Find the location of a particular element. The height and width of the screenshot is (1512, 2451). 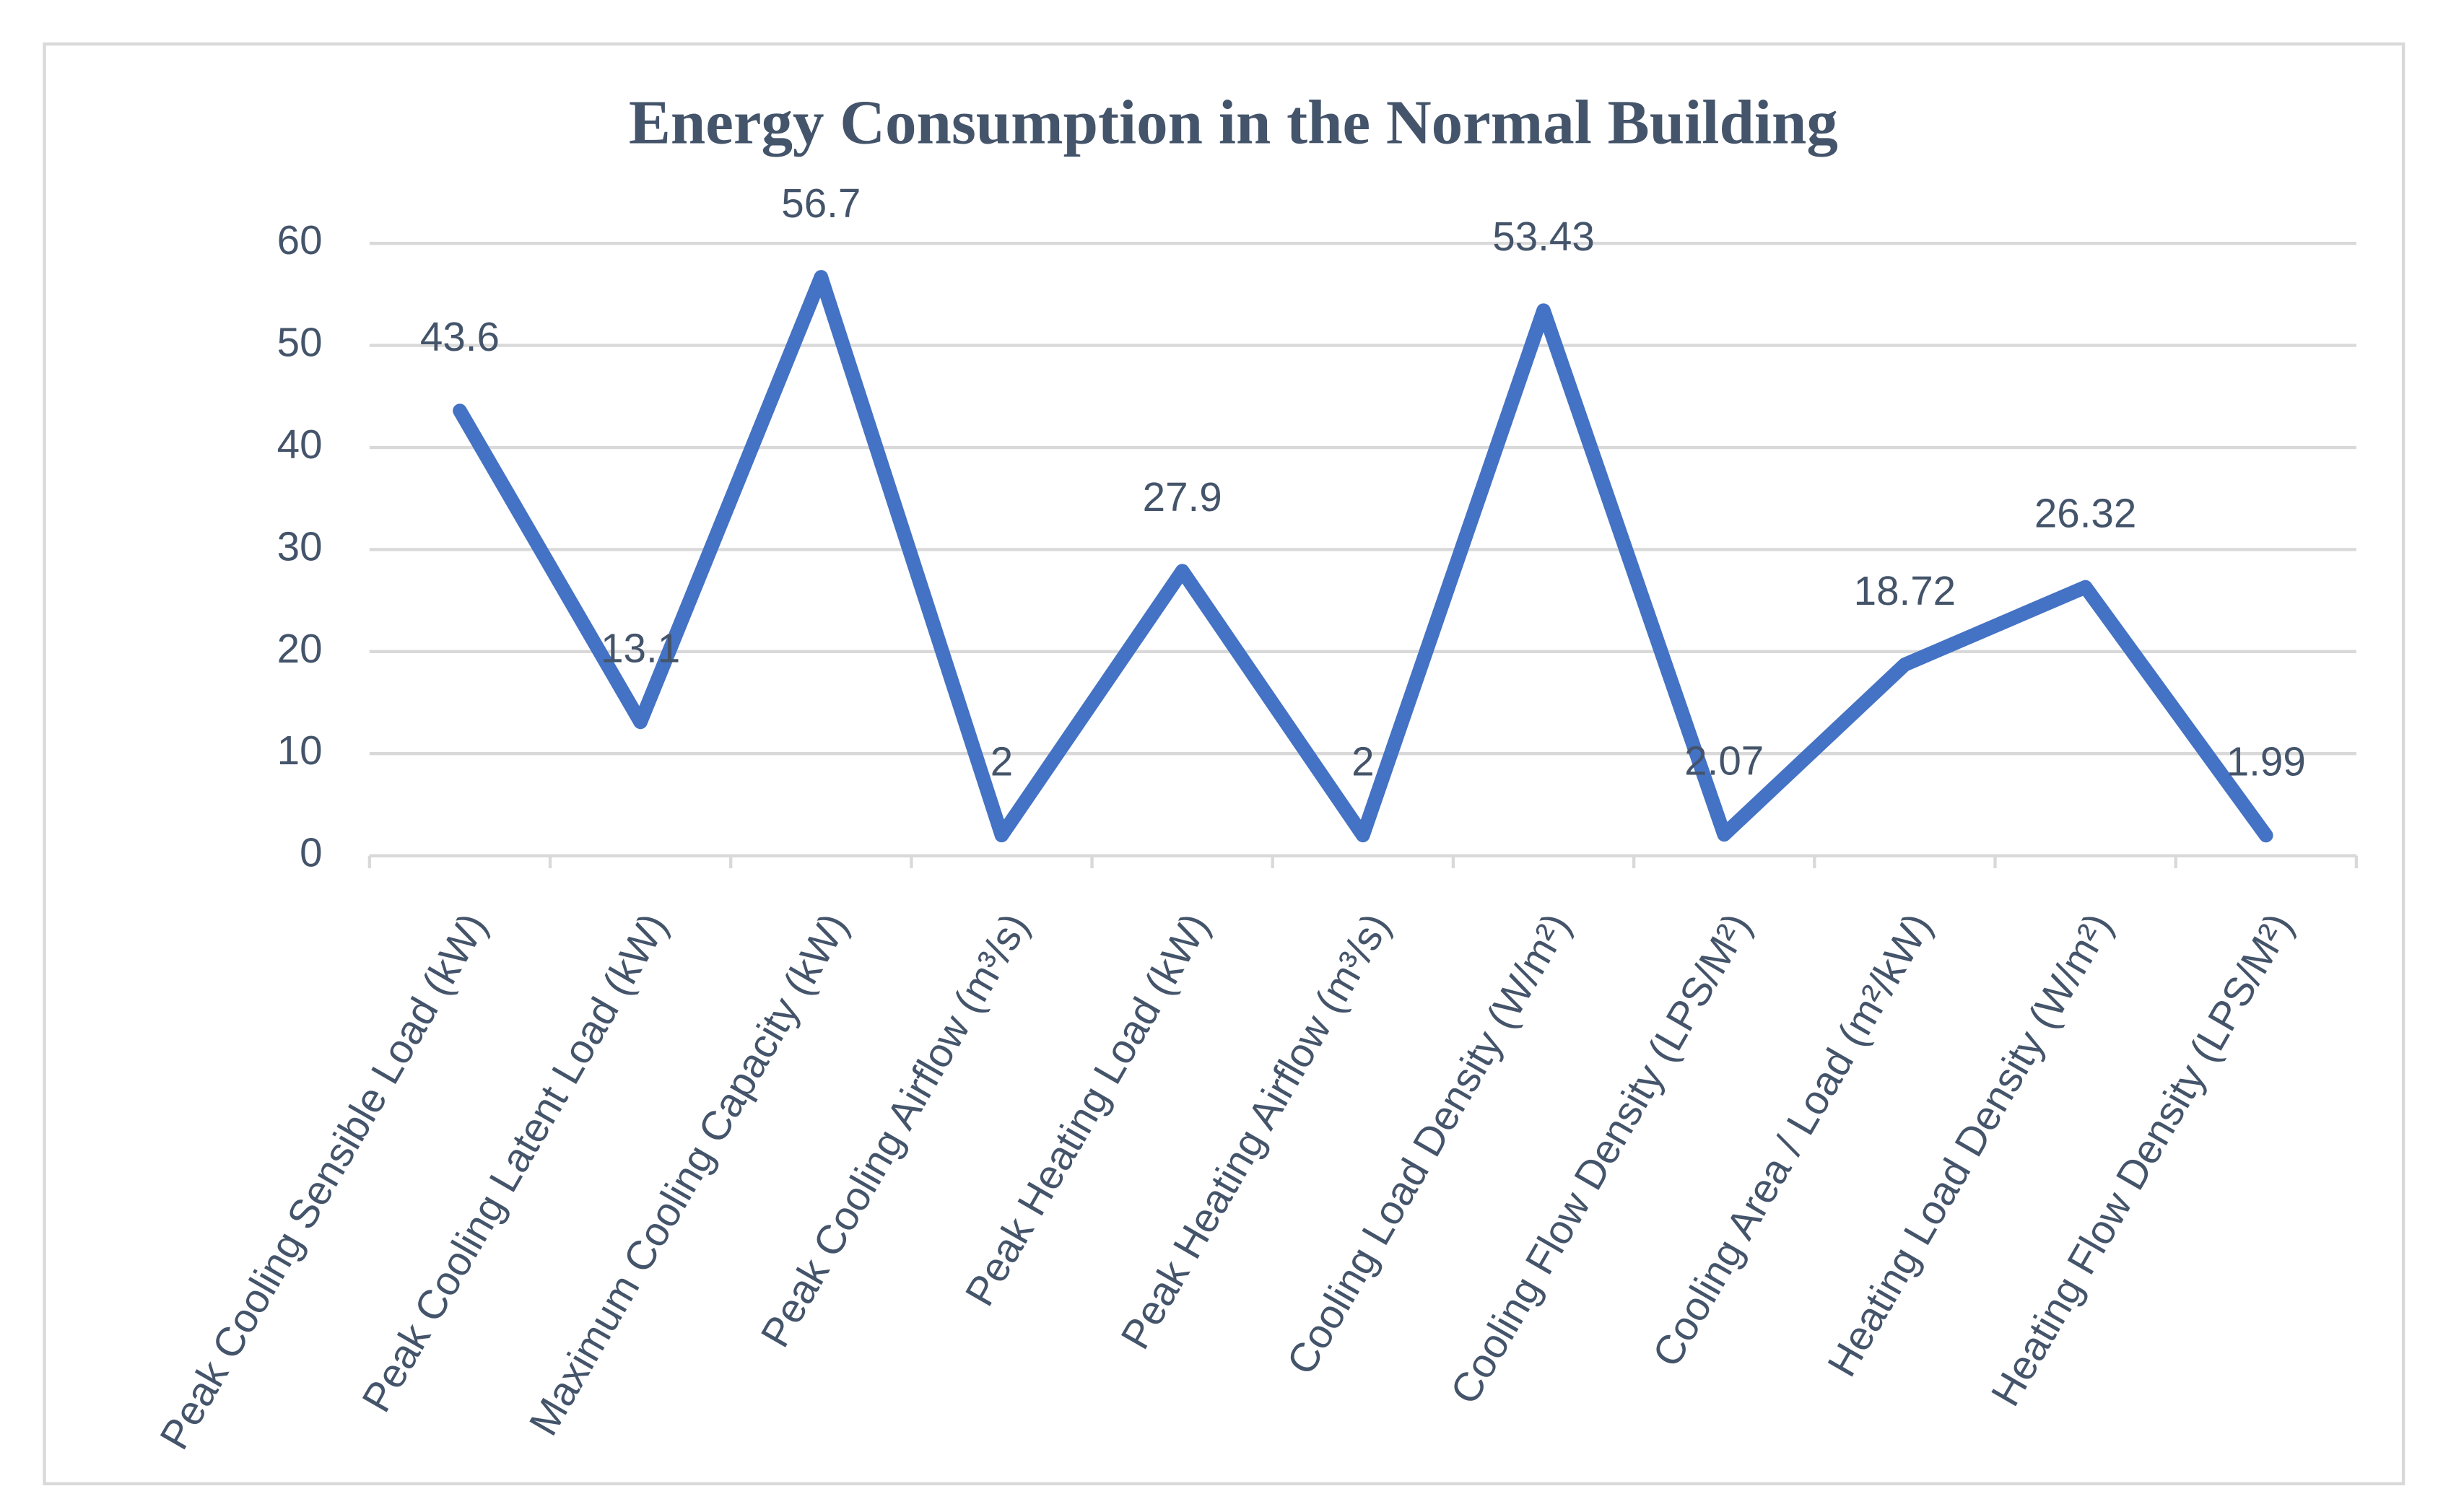

data-label: 27.9 is located at coordinates (1182, 497).